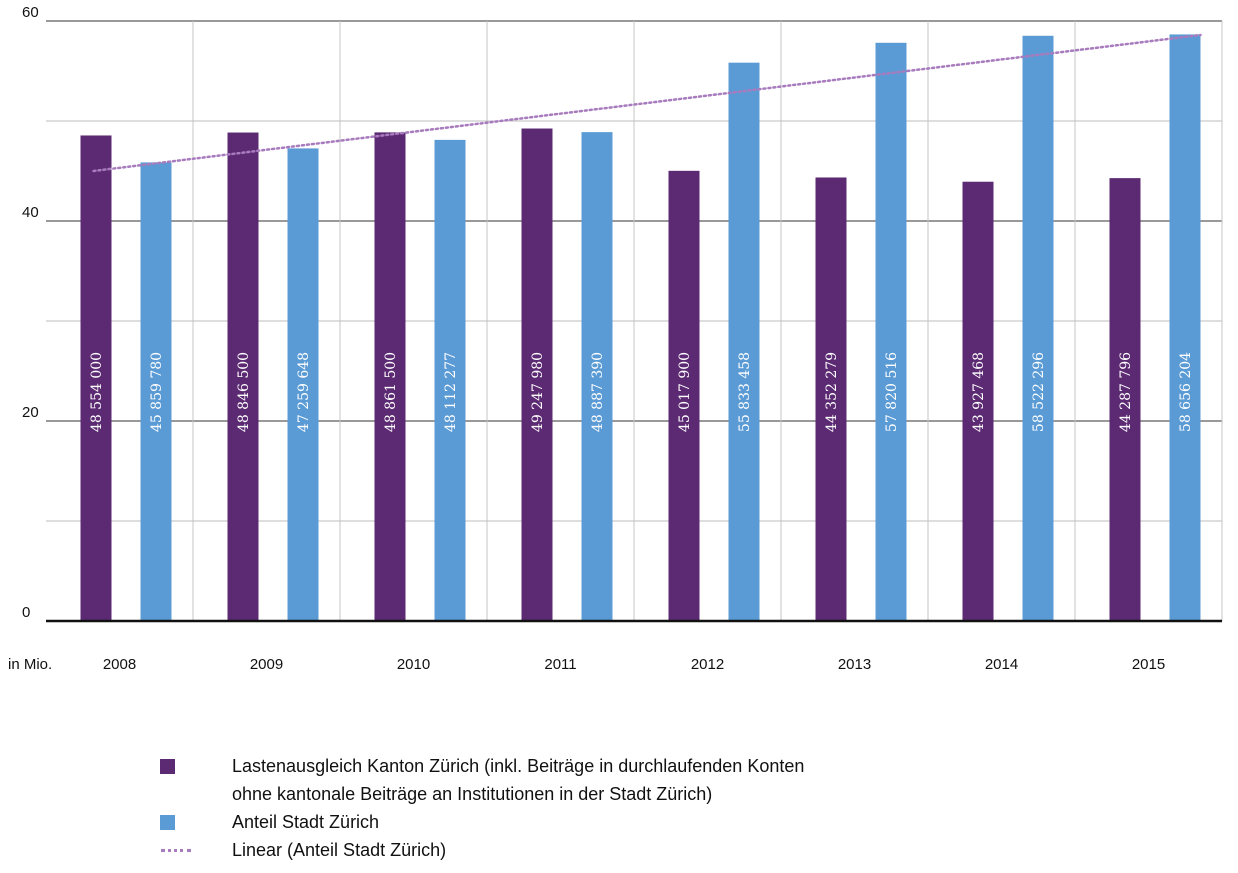 This screenshot has width=1238, height=873. What do you see at coordinates (244, 392) in the screenshot?
I see `data-label: 48 846 500` at bounding box center [244, 392].